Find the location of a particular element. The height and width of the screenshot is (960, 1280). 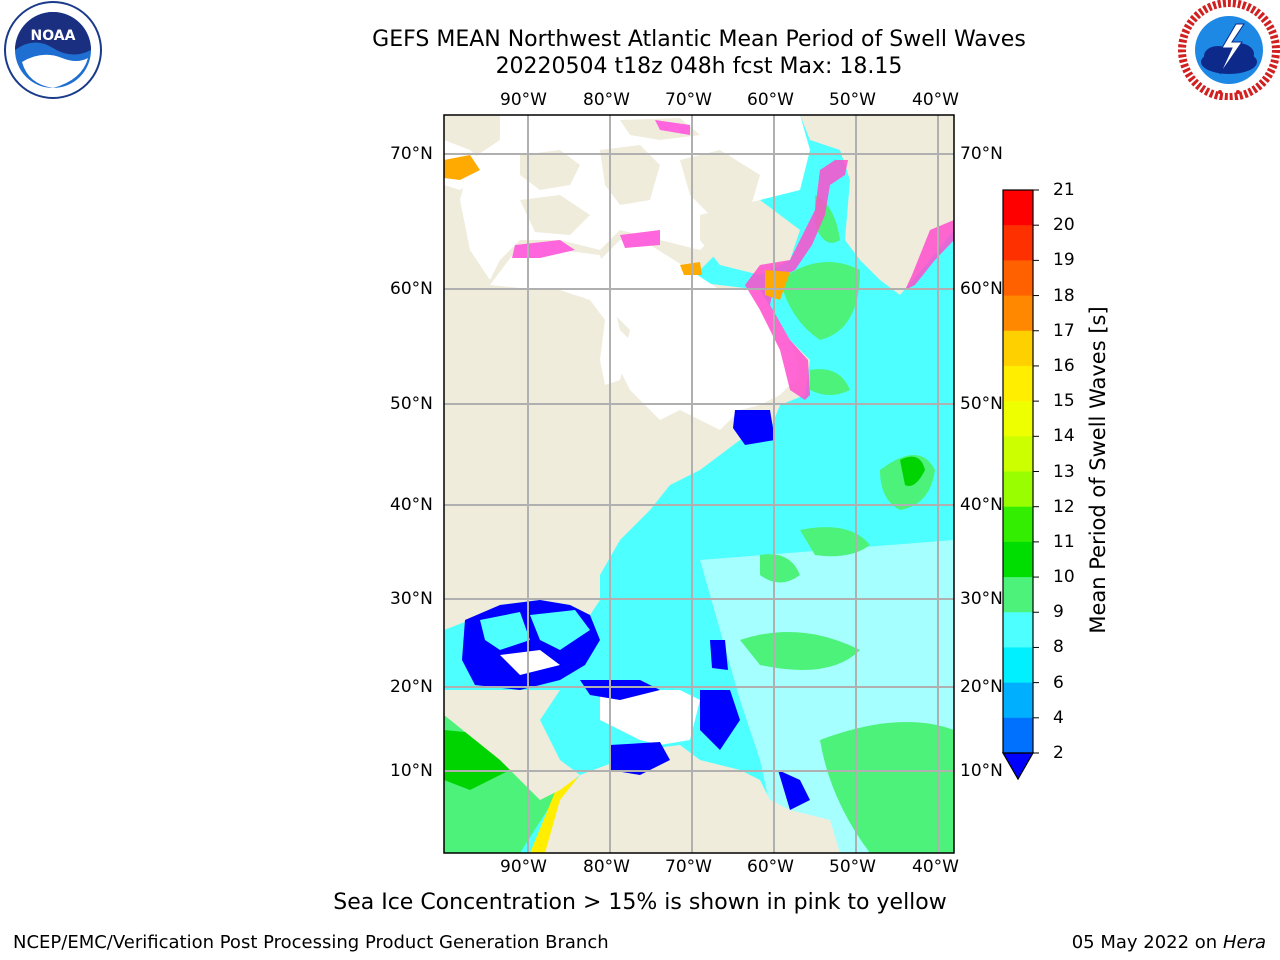

colorbar-tick-label: 13 is located at coordinates (1064, 471).